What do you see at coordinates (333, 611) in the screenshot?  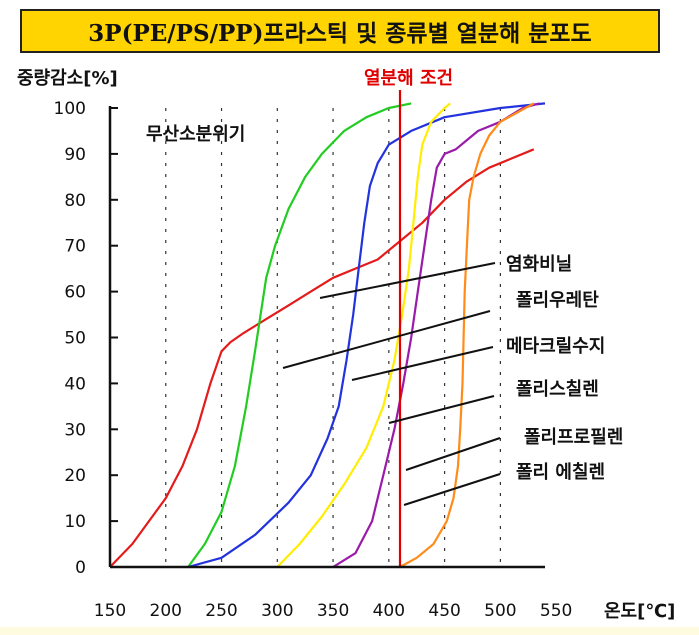 I see `x-tick-label: 350` at bounding box center [333, 611].